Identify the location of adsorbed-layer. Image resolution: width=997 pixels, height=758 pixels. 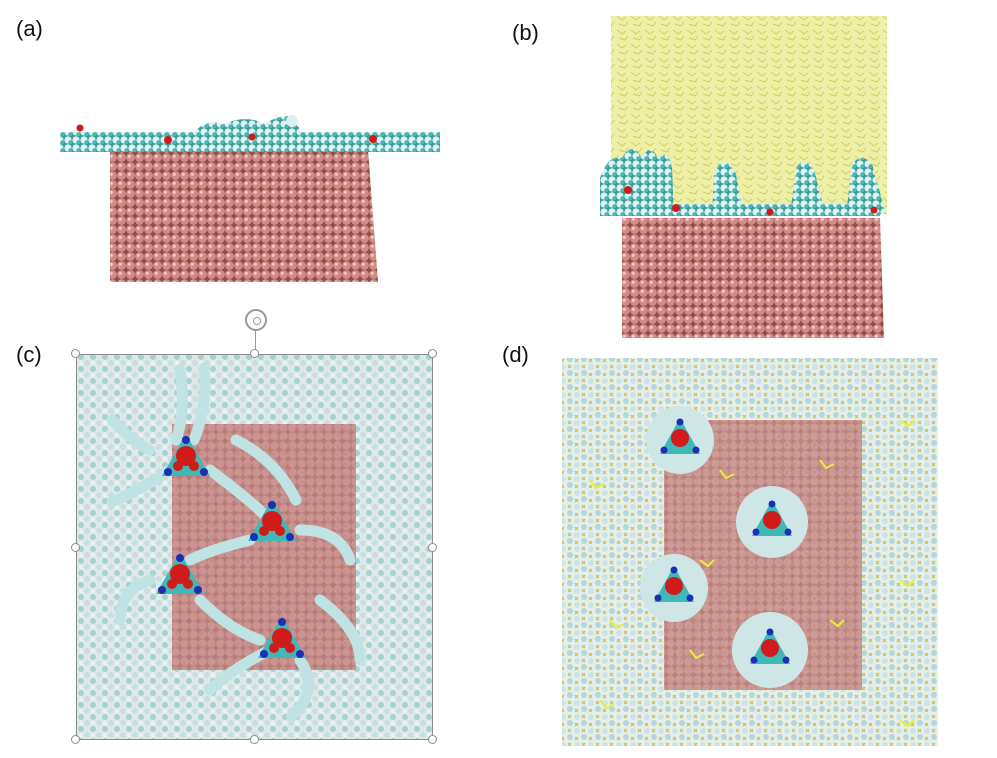
(250, 142).